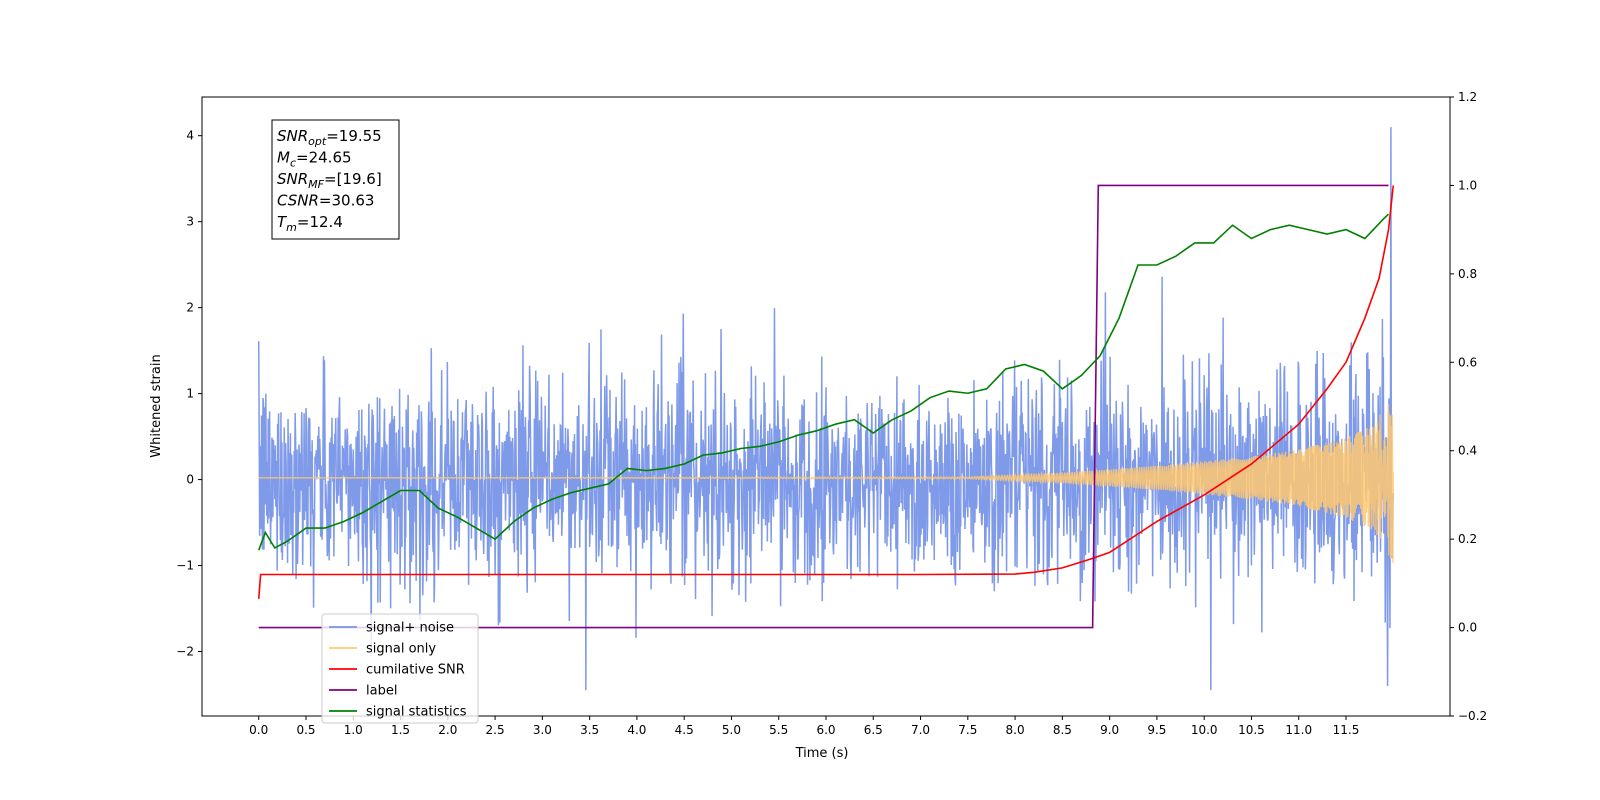 Image resolution: width=1600 pixels, height=800 pixels. What do you see at coordinates (542, 730) in the screenshot?
I see `x-tick-label: 3.0` at bounding box center [542, 730].